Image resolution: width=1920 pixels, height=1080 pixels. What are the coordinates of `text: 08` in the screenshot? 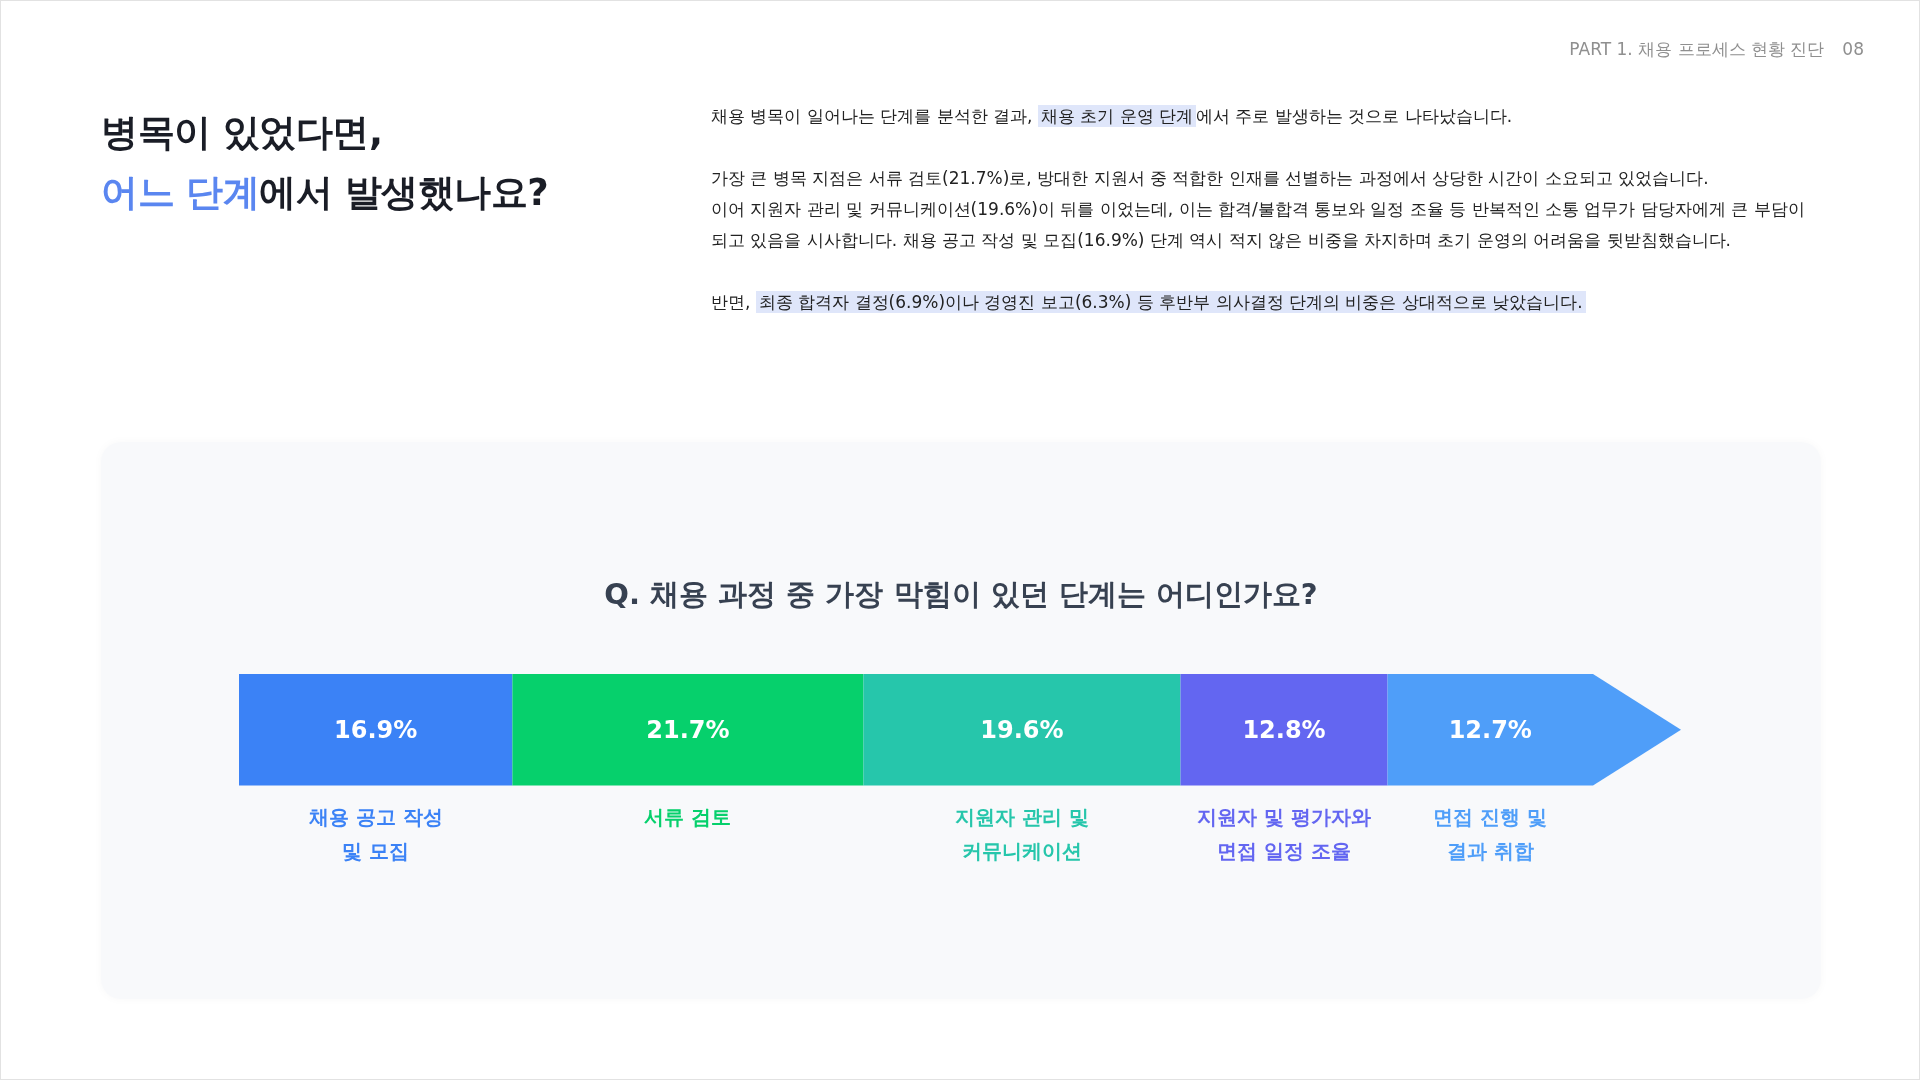 It's located at (1853, 49).